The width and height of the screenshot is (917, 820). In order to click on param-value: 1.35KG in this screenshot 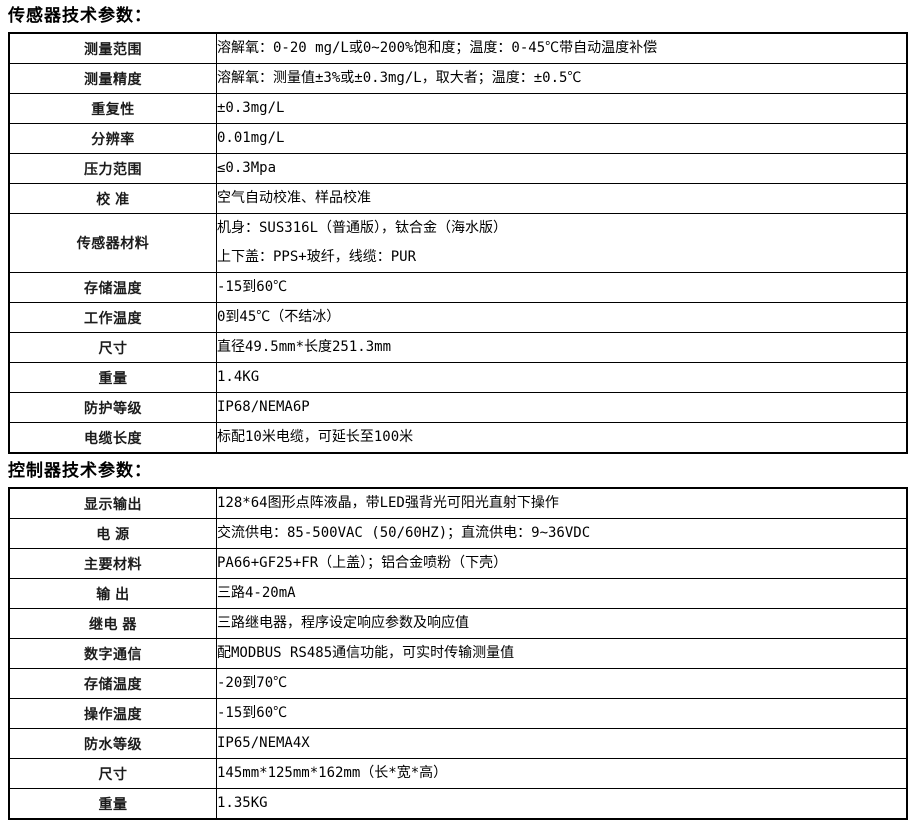, I will do `click(562, 804)`.